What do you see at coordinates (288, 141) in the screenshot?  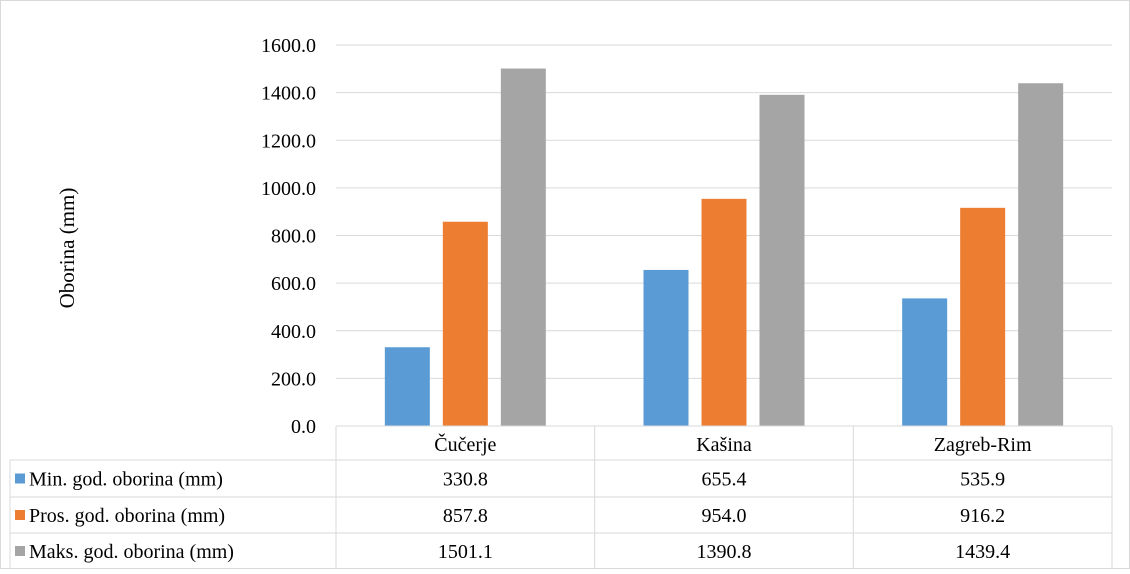 I see `y-tick-label: 1200.0` at bounding box center [288, 141].